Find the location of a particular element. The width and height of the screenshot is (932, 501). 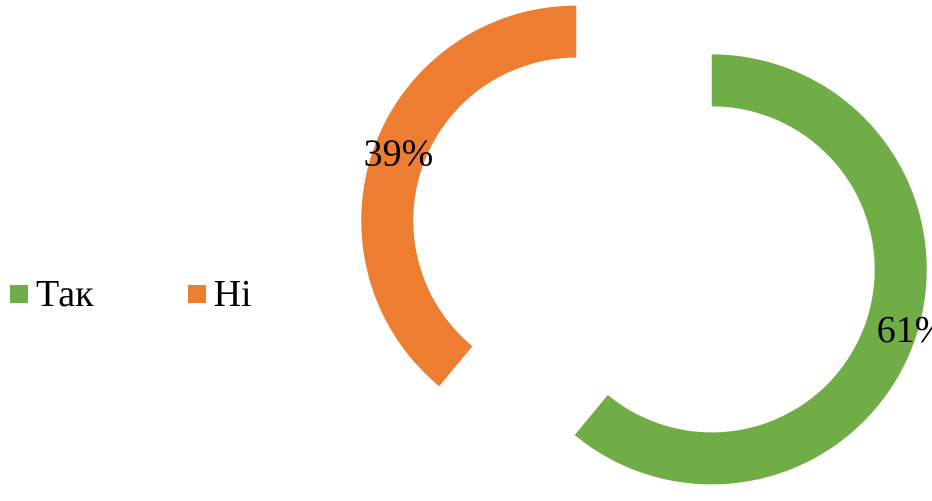

legend-item-ni: Ні is located at coordinates (219, 294).